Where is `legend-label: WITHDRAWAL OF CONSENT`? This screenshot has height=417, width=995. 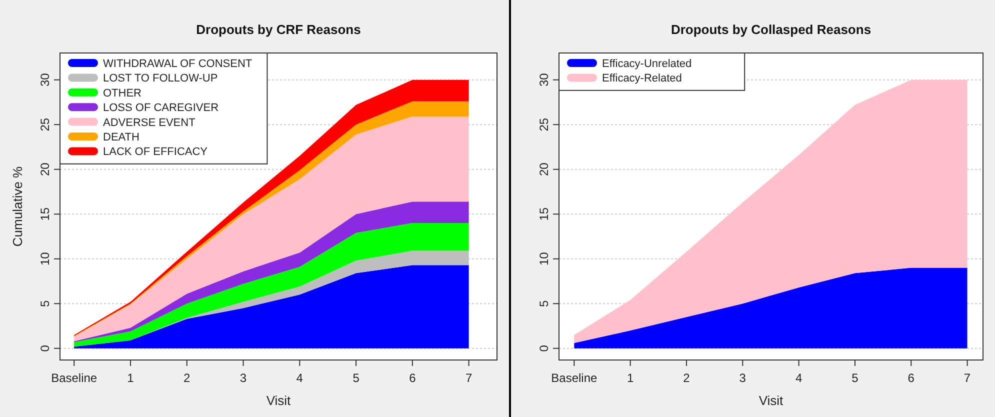
legend-label: WITHDRAWAL OF CONSENT is located at coordinates (177, 64).